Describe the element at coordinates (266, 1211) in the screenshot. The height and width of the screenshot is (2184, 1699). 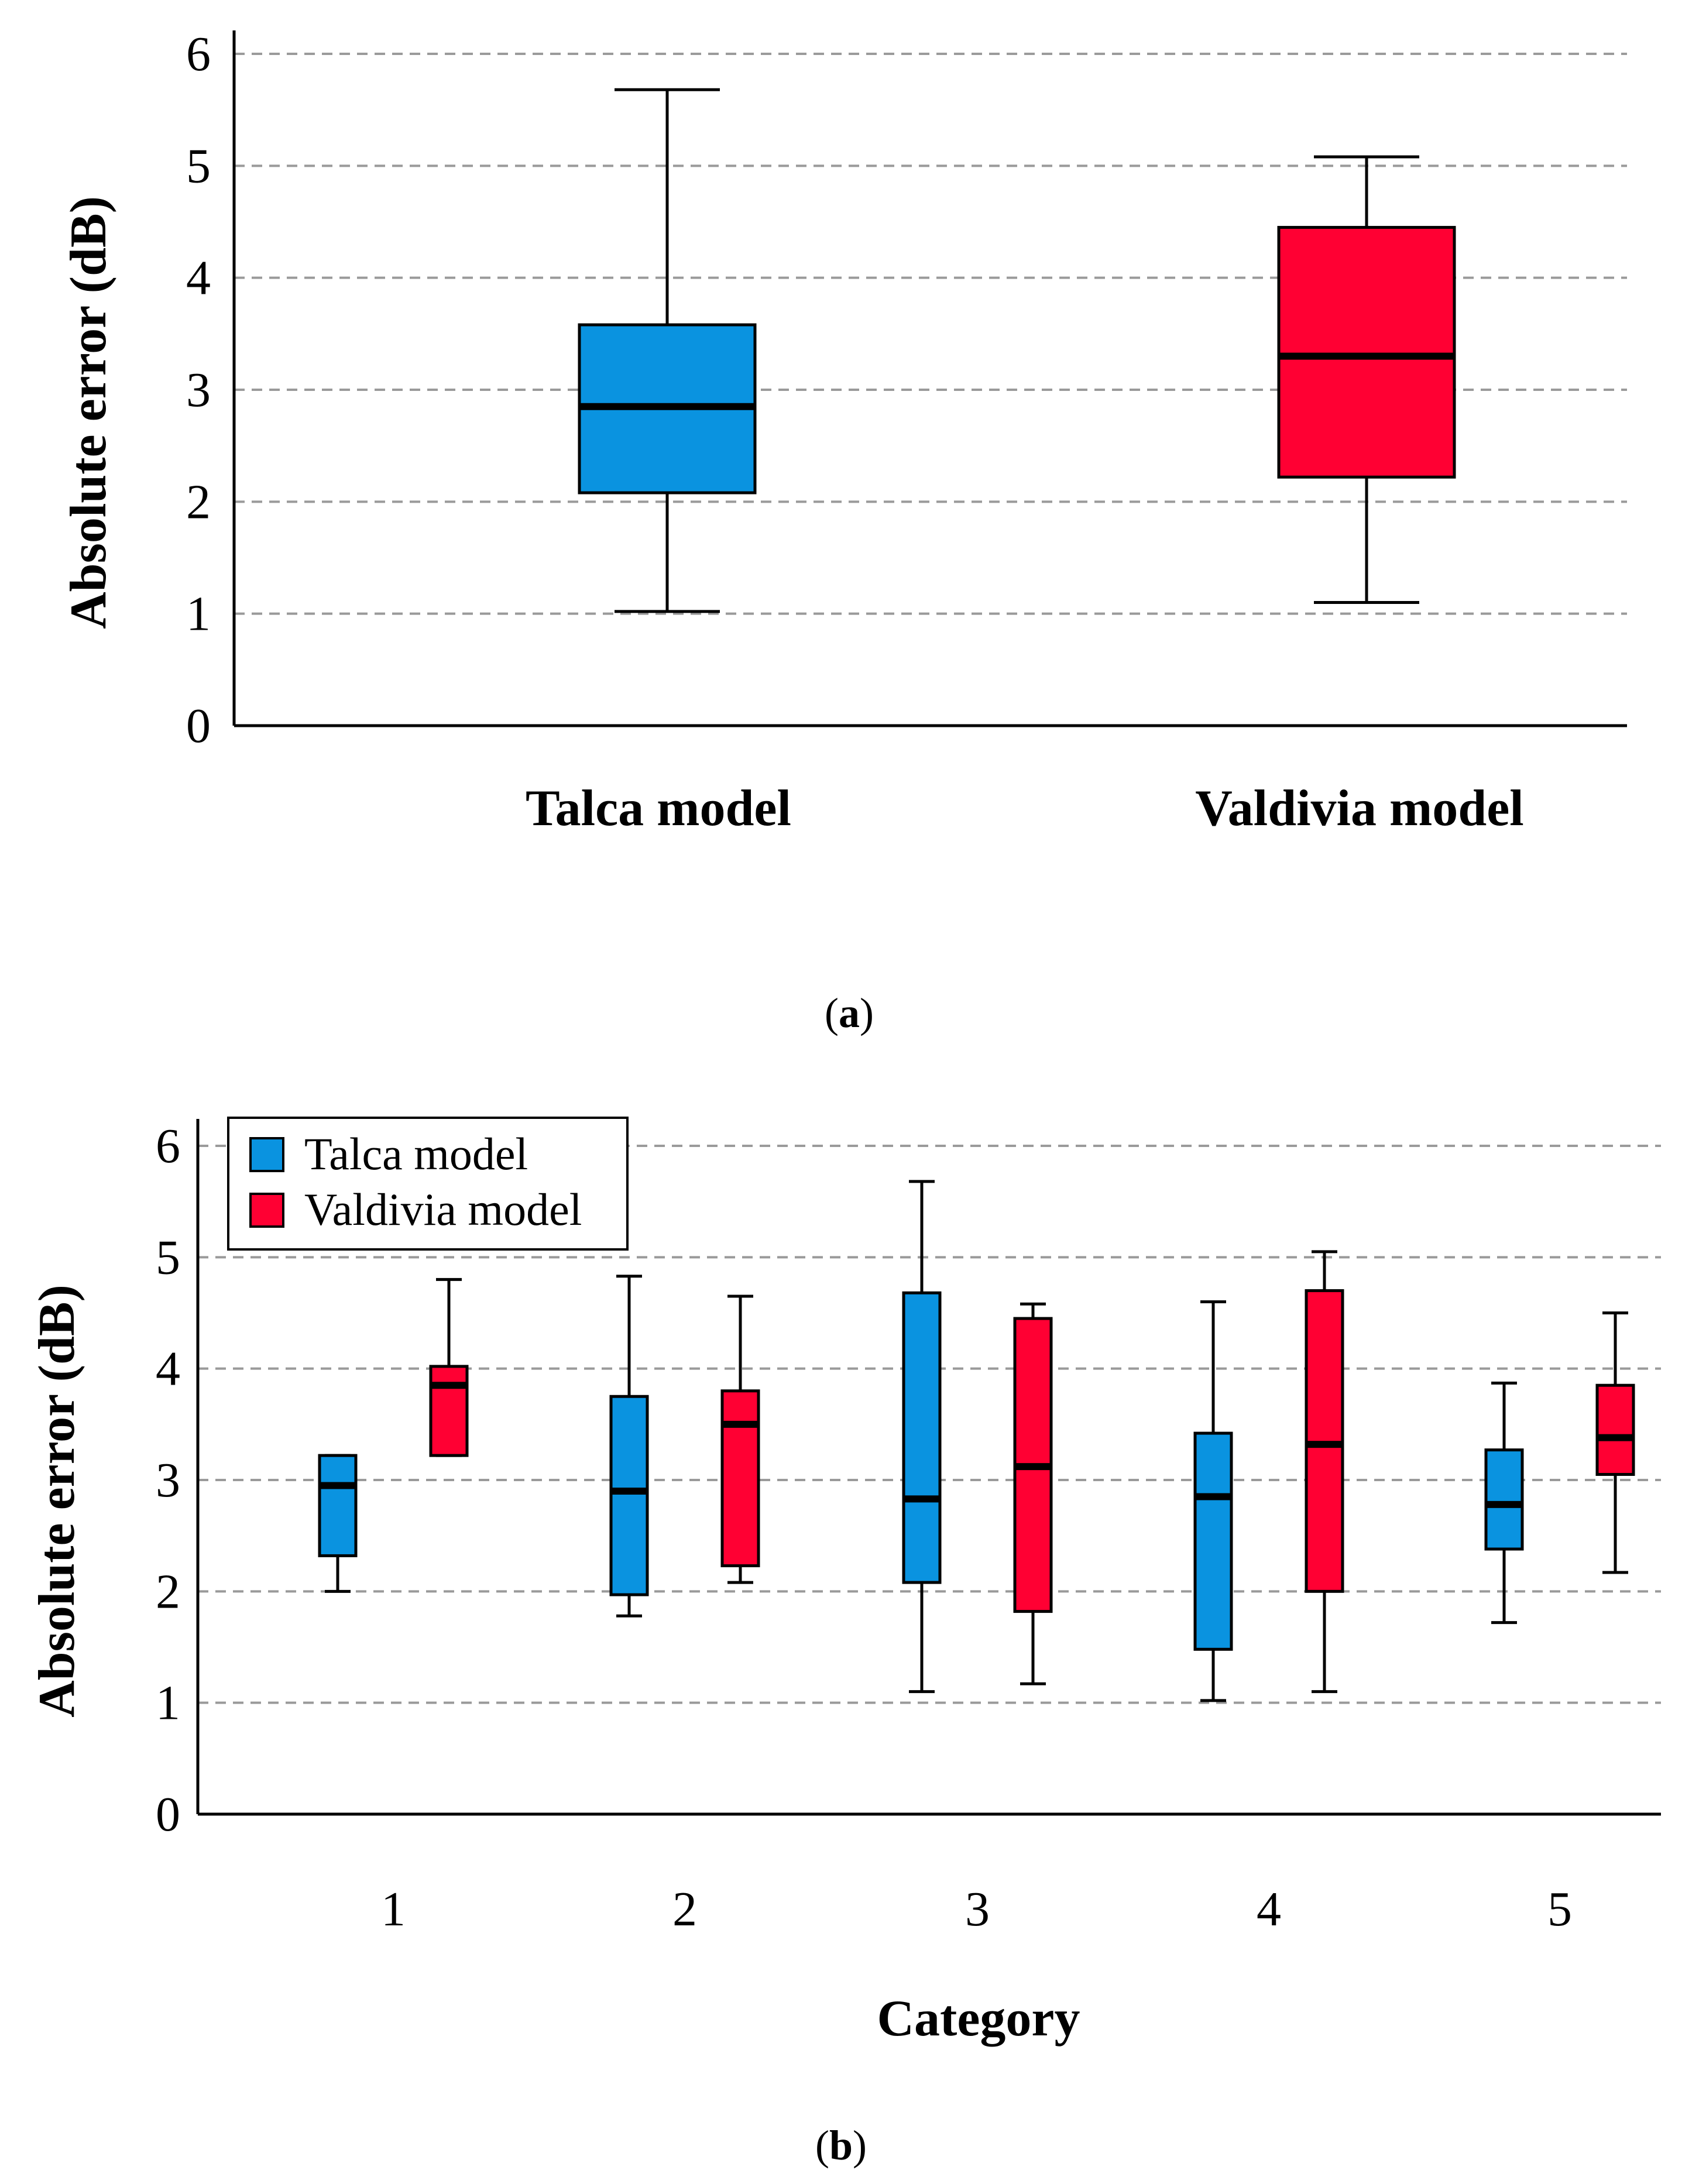
I see `legend-swatch-valdivia` at that location.